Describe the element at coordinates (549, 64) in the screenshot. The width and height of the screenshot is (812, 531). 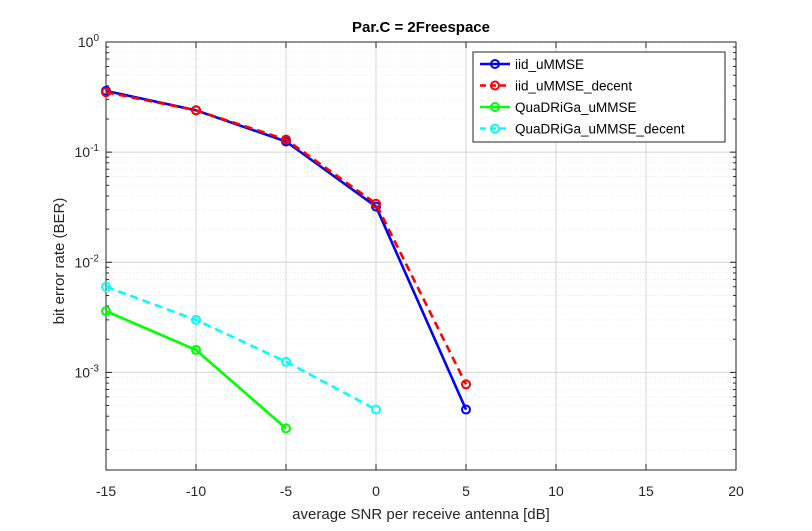
I see `legend-entry-label: iid_uMMSE` at that location.